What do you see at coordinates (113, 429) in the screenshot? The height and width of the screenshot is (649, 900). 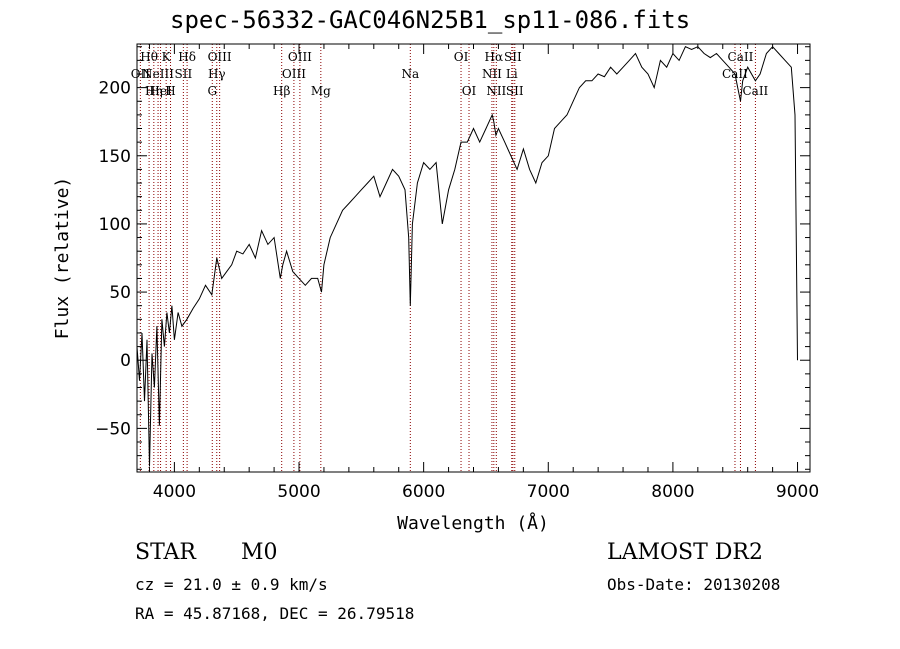 I see `y-tick-label: −50` at bounding box center [113, 429].